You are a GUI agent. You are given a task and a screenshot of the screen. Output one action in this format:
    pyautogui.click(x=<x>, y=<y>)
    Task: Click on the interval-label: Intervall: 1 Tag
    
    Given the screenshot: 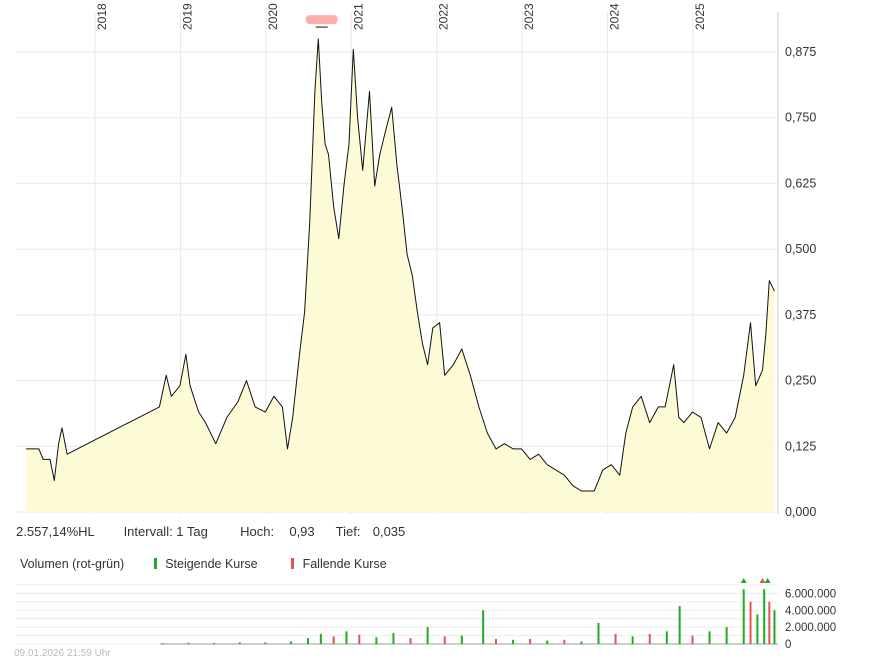 What is the action you would take?
    pyautogui.click(x=165, y=531)
    